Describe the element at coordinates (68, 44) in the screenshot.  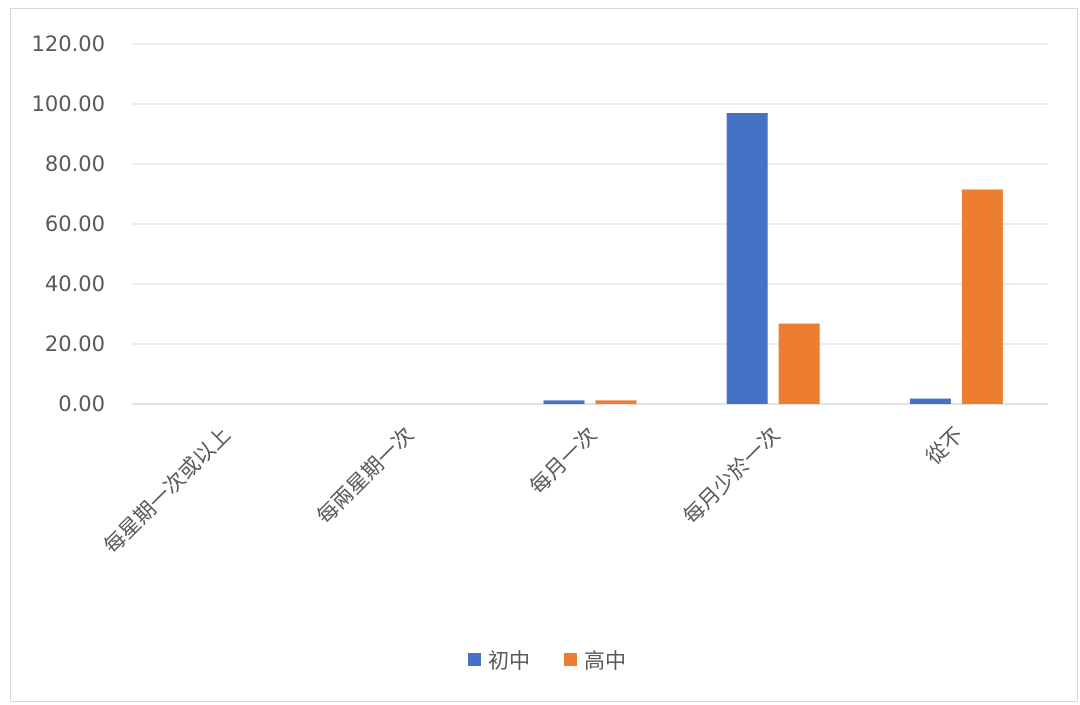
I see `y-tick-label: 120.00` at that location.